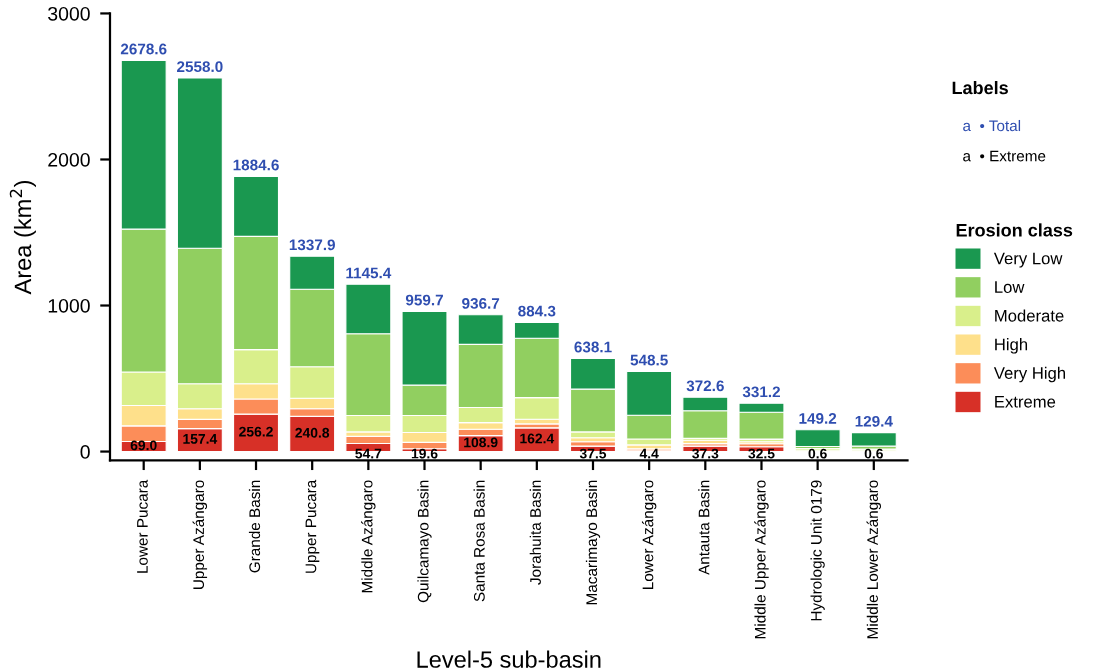 The image size is (1100, 672). Describe the element at coordinates (1010, 287) in the screenshot. I see `legend-label: Low` at that location.